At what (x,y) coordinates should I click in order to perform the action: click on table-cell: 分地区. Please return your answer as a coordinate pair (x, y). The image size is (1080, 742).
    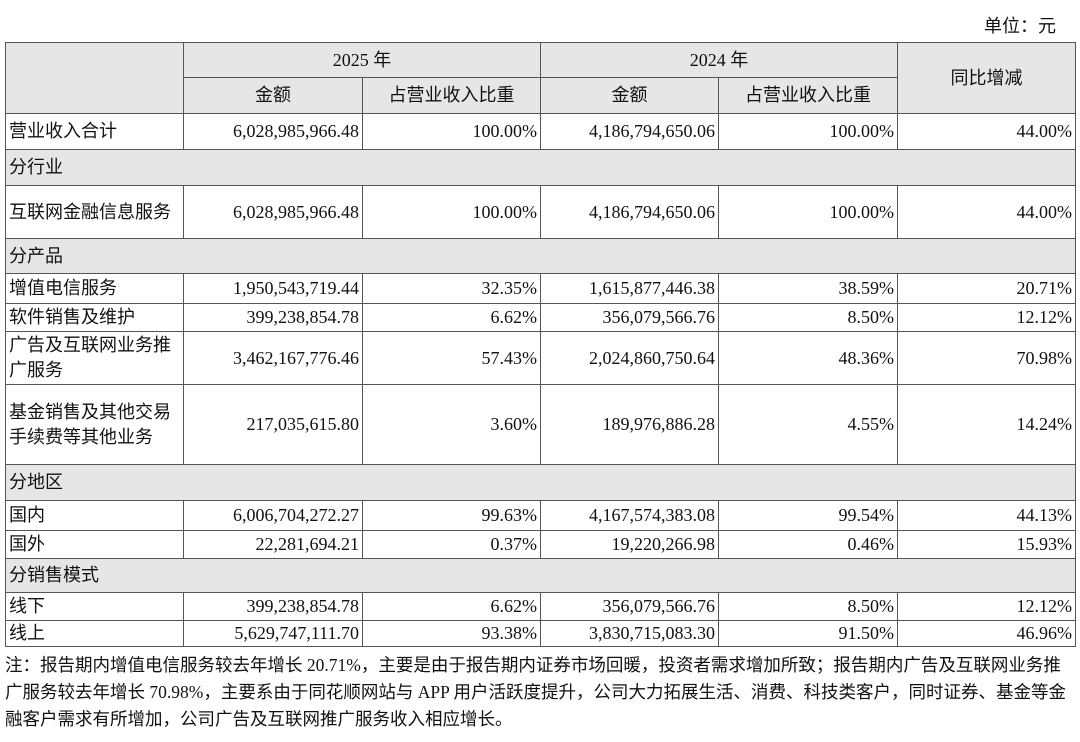
    Looking at the image, I should click on (540, 482).